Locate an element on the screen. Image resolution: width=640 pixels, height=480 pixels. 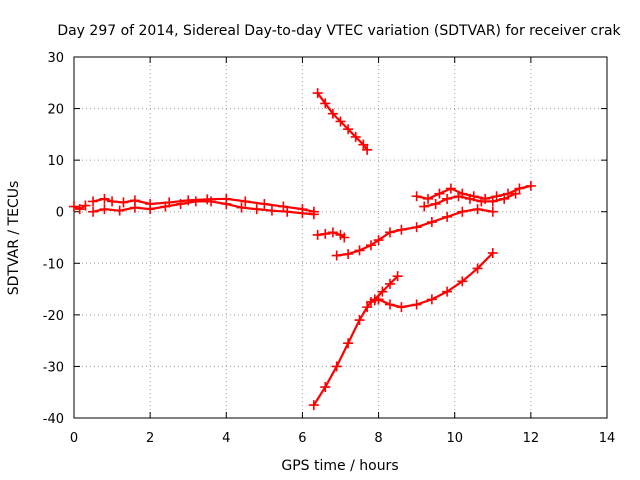
y-tick-label: -10 is located at coordinates (53, 264).